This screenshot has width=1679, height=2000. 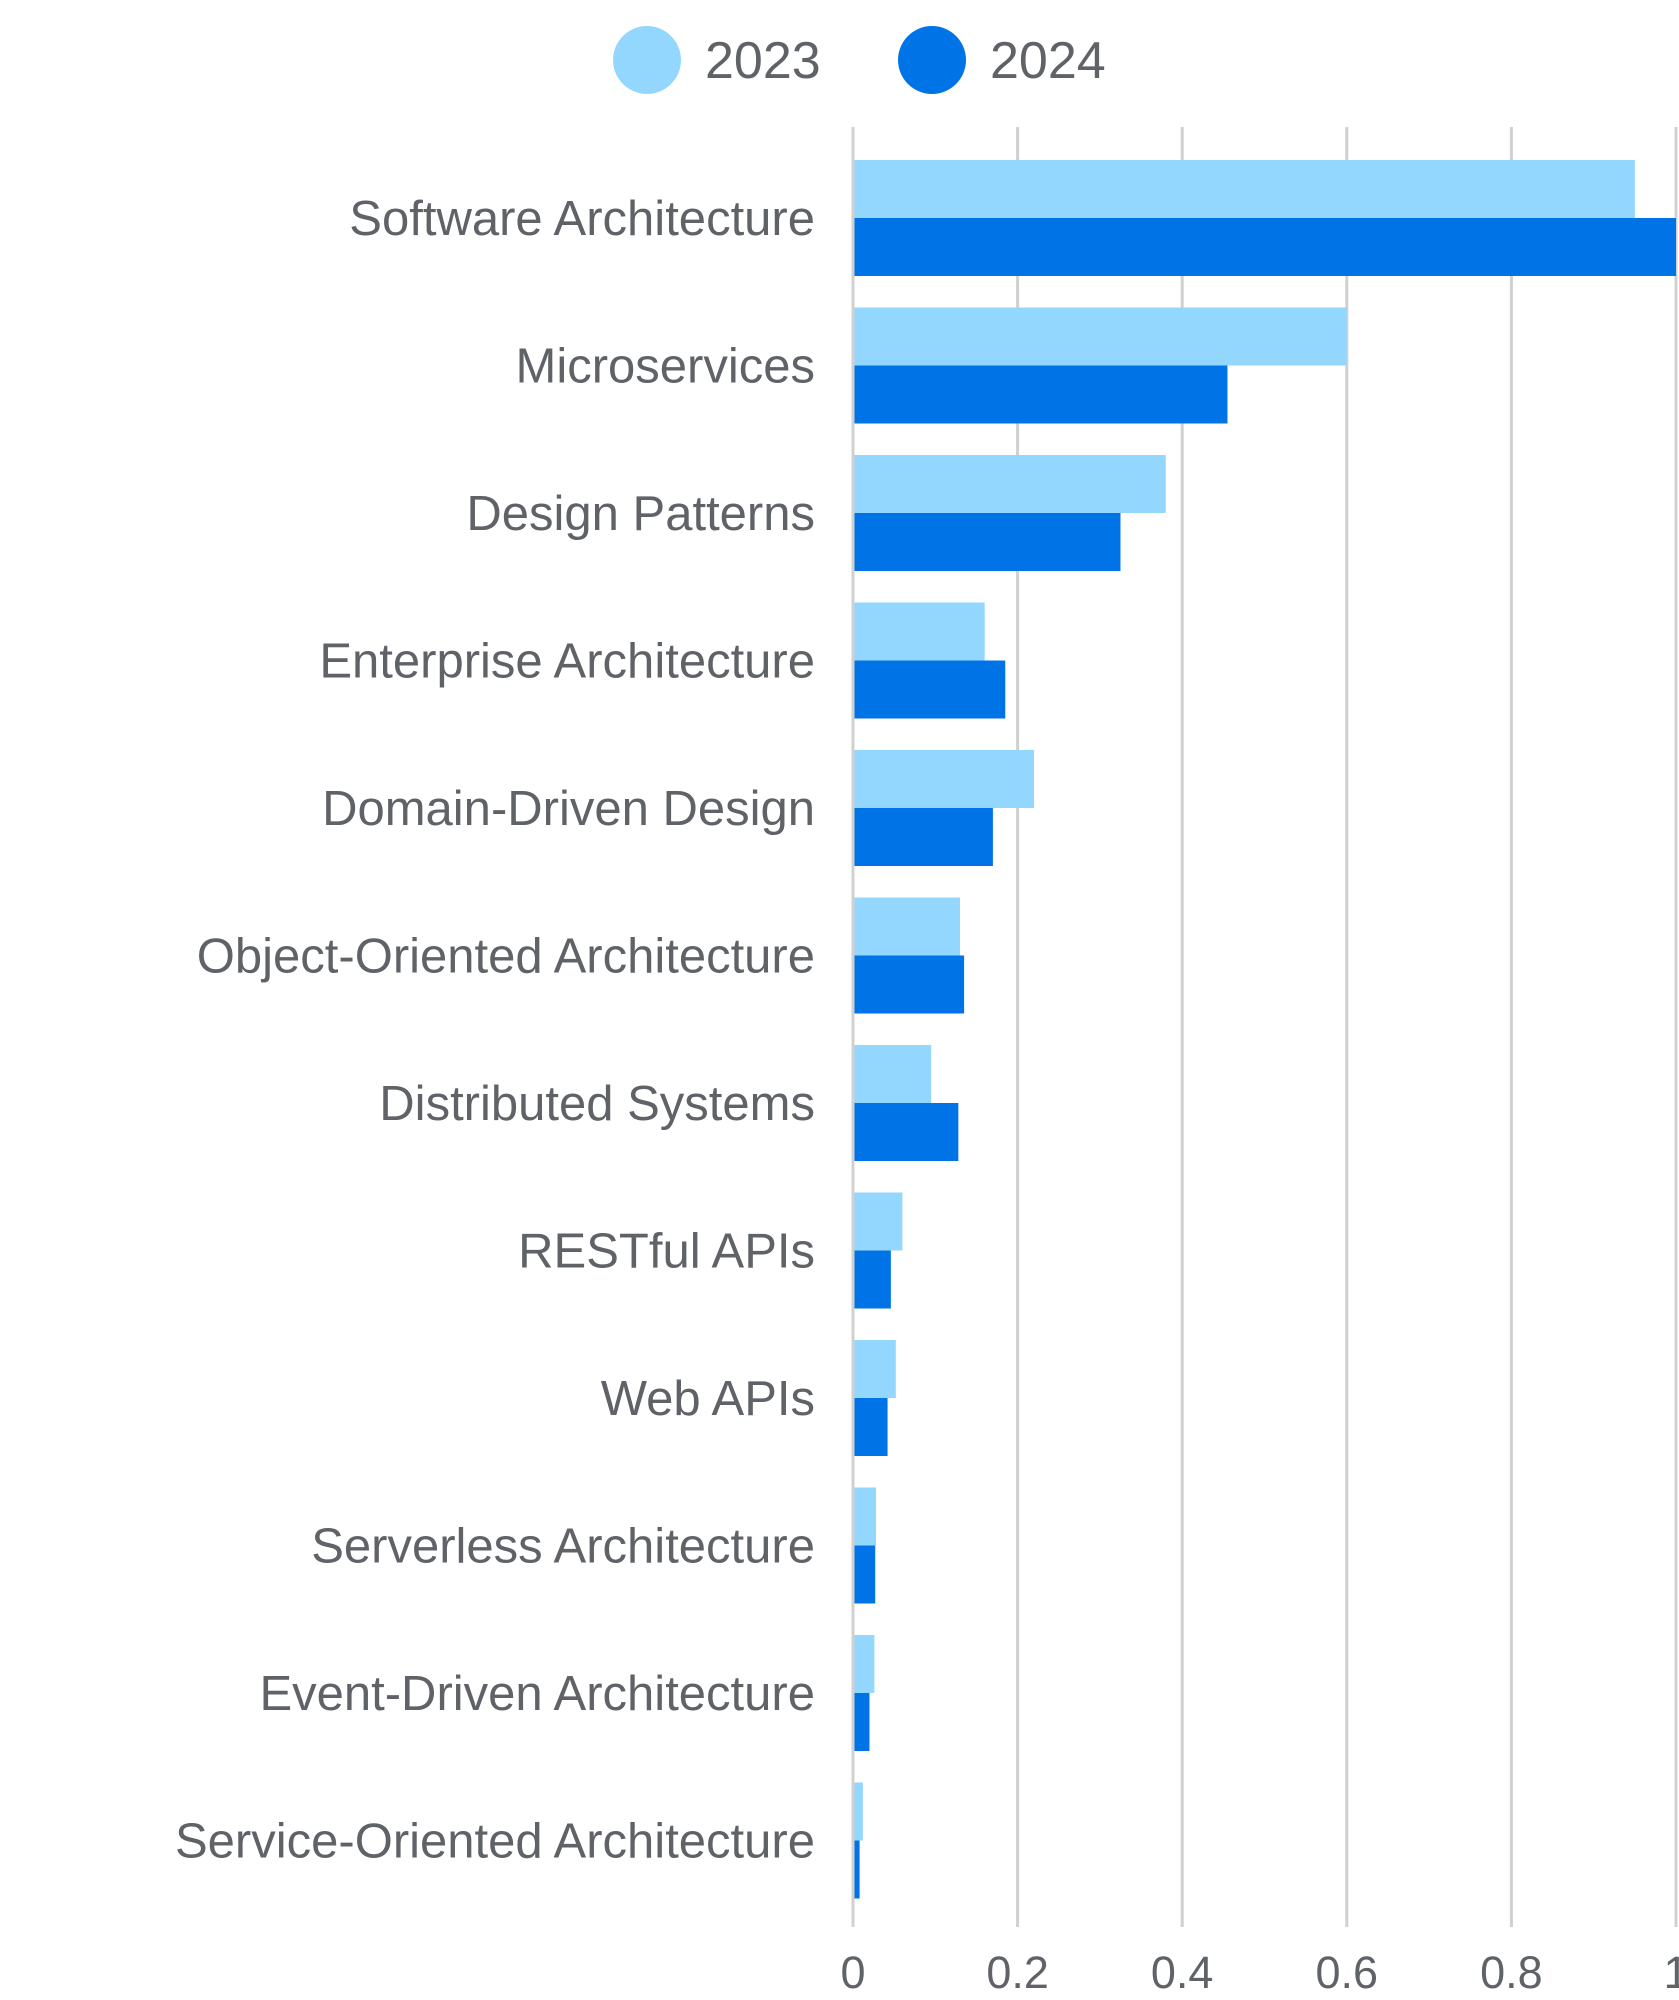 What do you see at coordinates (859, 60) in the screenshot?
I see `legend: 2023 2024` at bounding box center [859, 60].